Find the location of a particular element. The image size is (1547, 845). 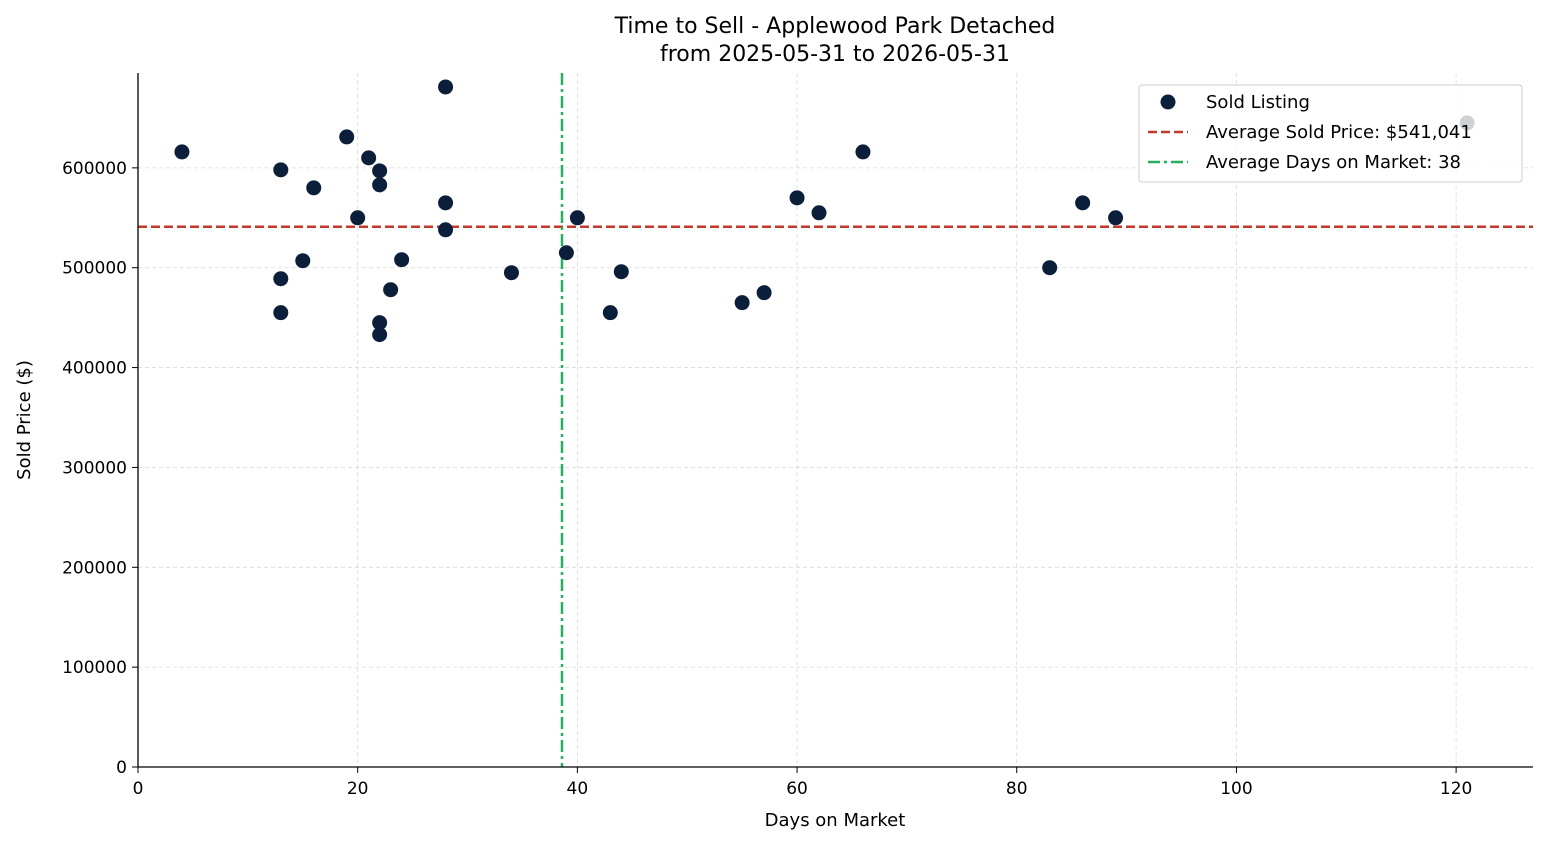

legend-label-average-days: Average Days on Market: 38 is located at coordinates (1333, 162).